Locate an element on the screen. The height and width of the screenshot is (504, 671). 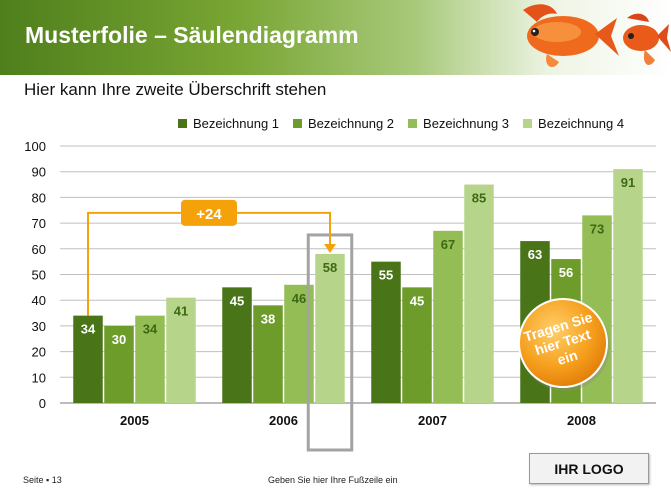
goldfish-image is located at coordinates (597, 36).